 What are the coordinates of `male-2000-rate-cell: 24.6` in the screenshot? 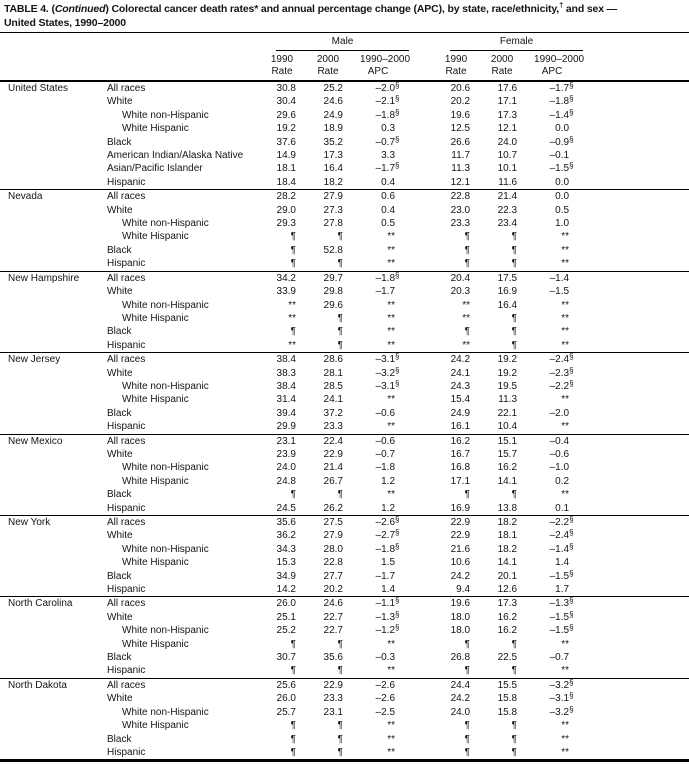 It's located at (336, 603).